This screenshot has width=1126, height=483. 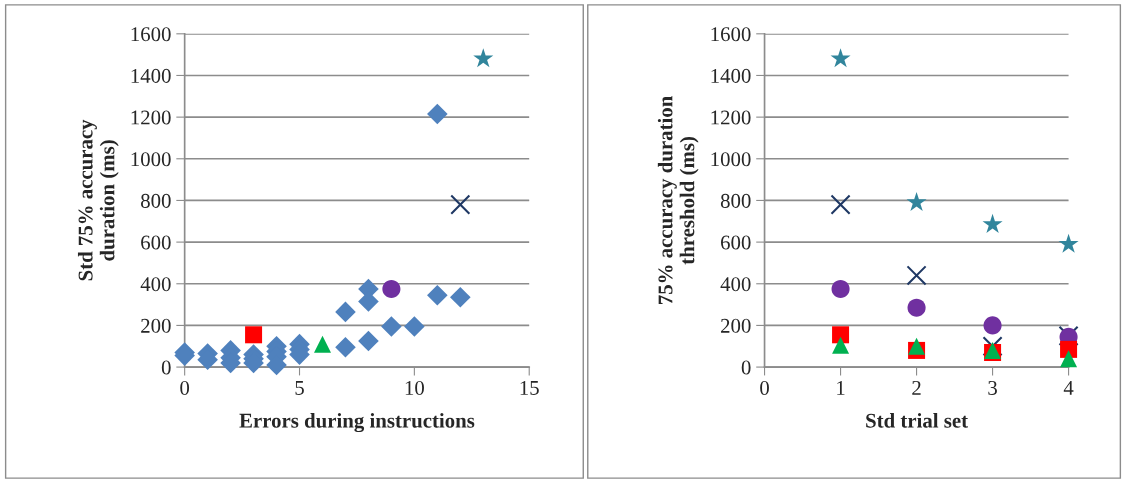 I want to click on x-tick-label: 3, so click(x=992, y=387).